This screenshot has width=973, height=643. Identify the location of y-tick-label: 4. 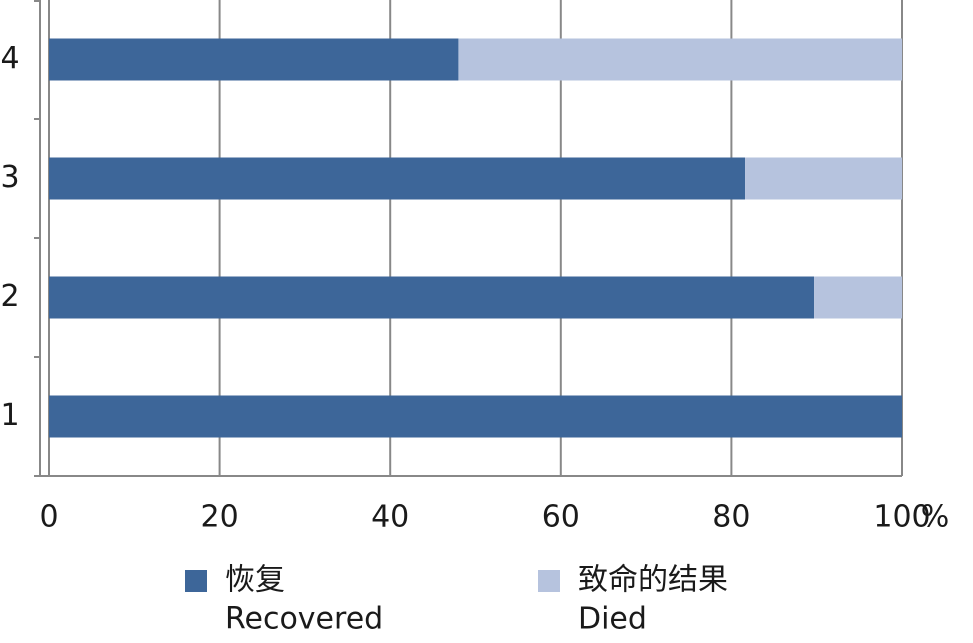
(9, 58).